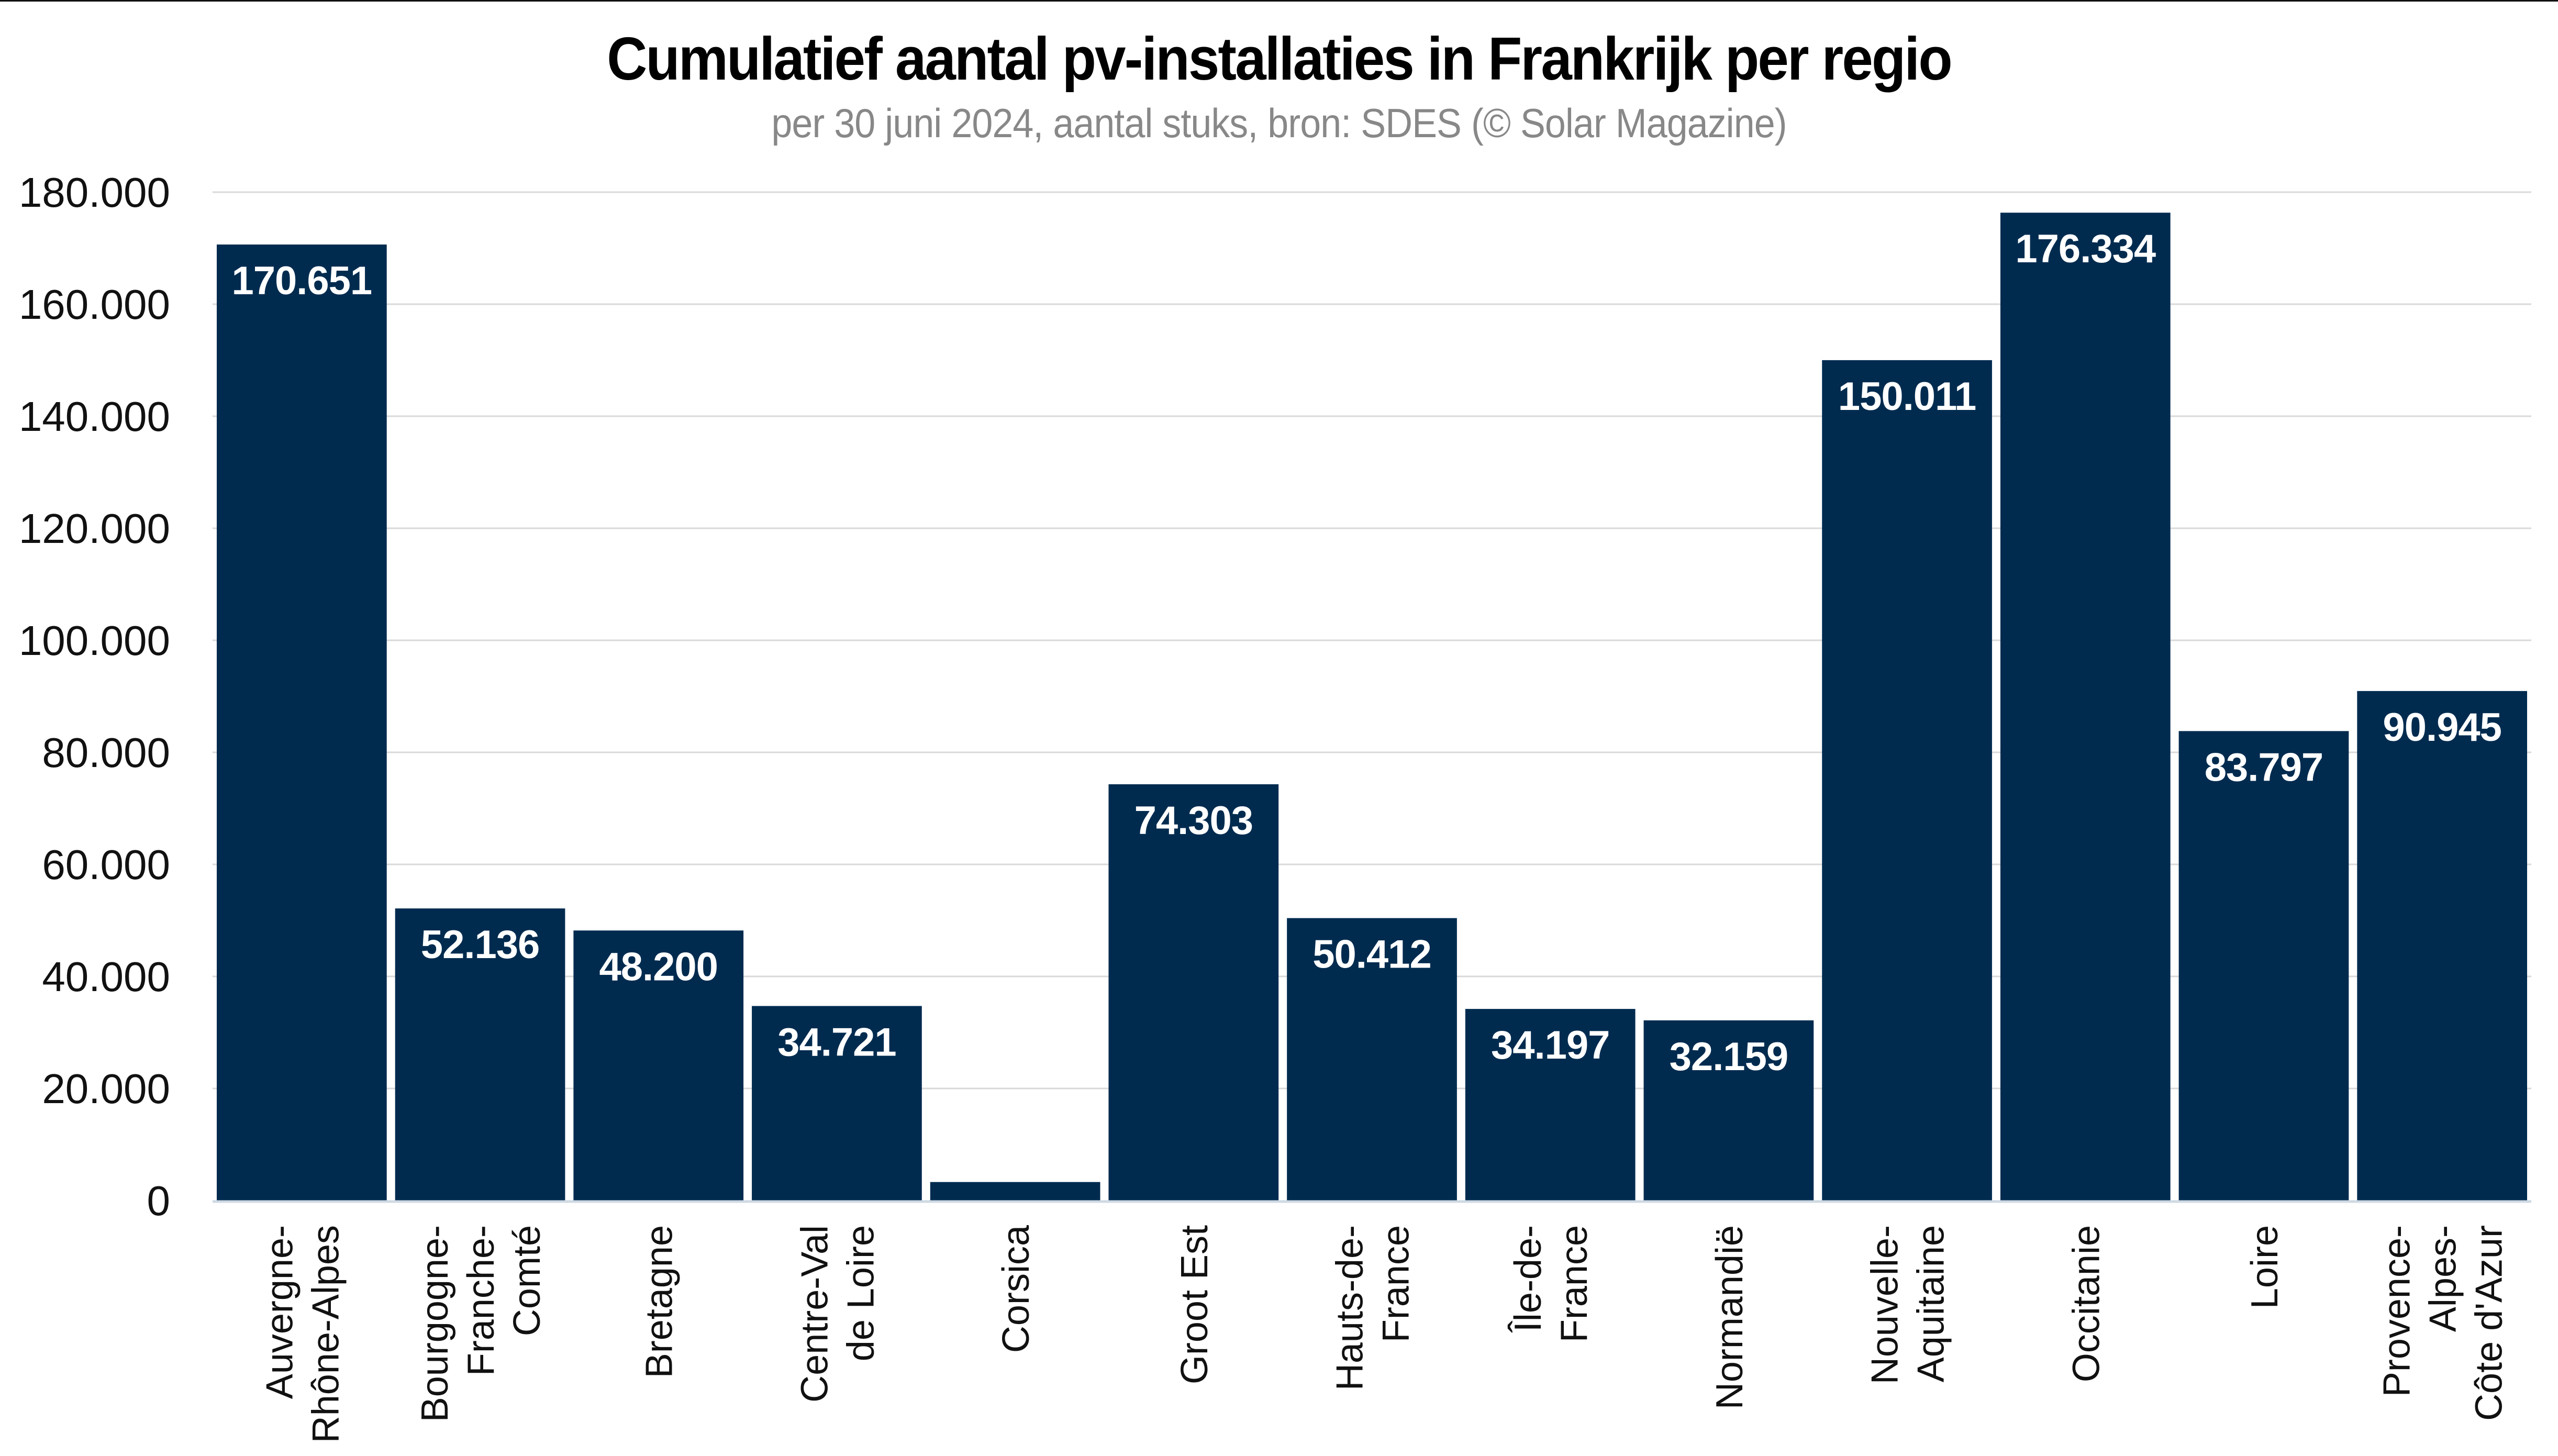  I want to click on y-tick-label: 20.000, so click(106, 1088).